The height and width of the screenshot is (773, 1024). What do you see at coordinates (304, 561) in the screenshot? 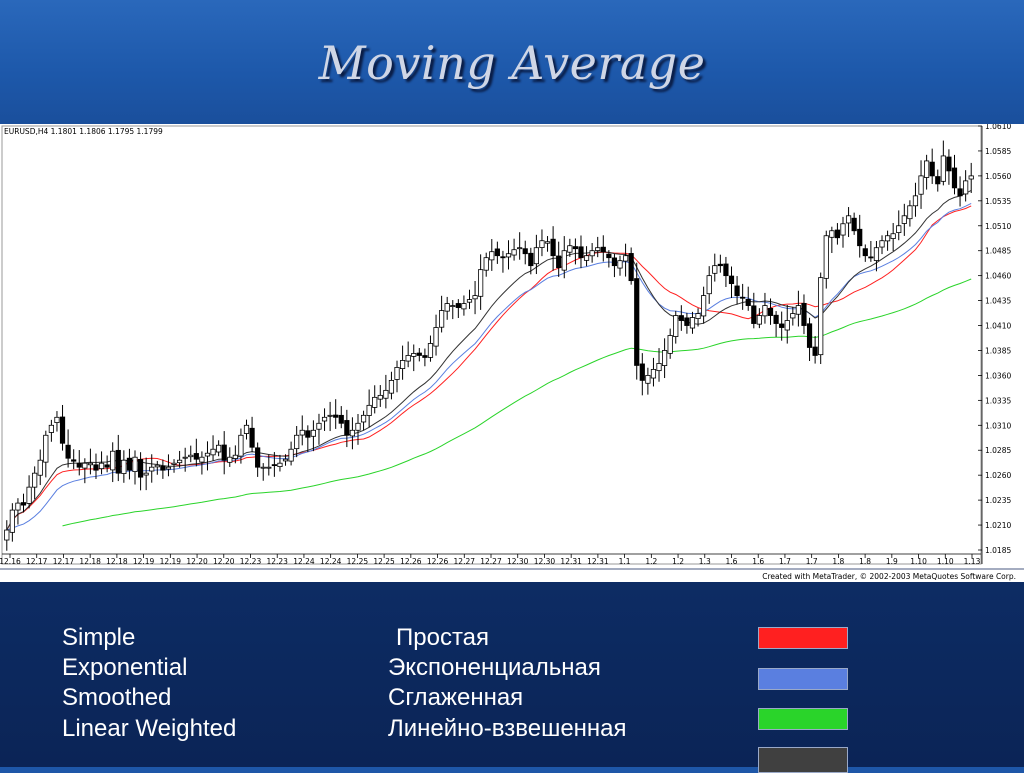
I see `x-tick-label: 12.24` at bounding box center [304, 561].